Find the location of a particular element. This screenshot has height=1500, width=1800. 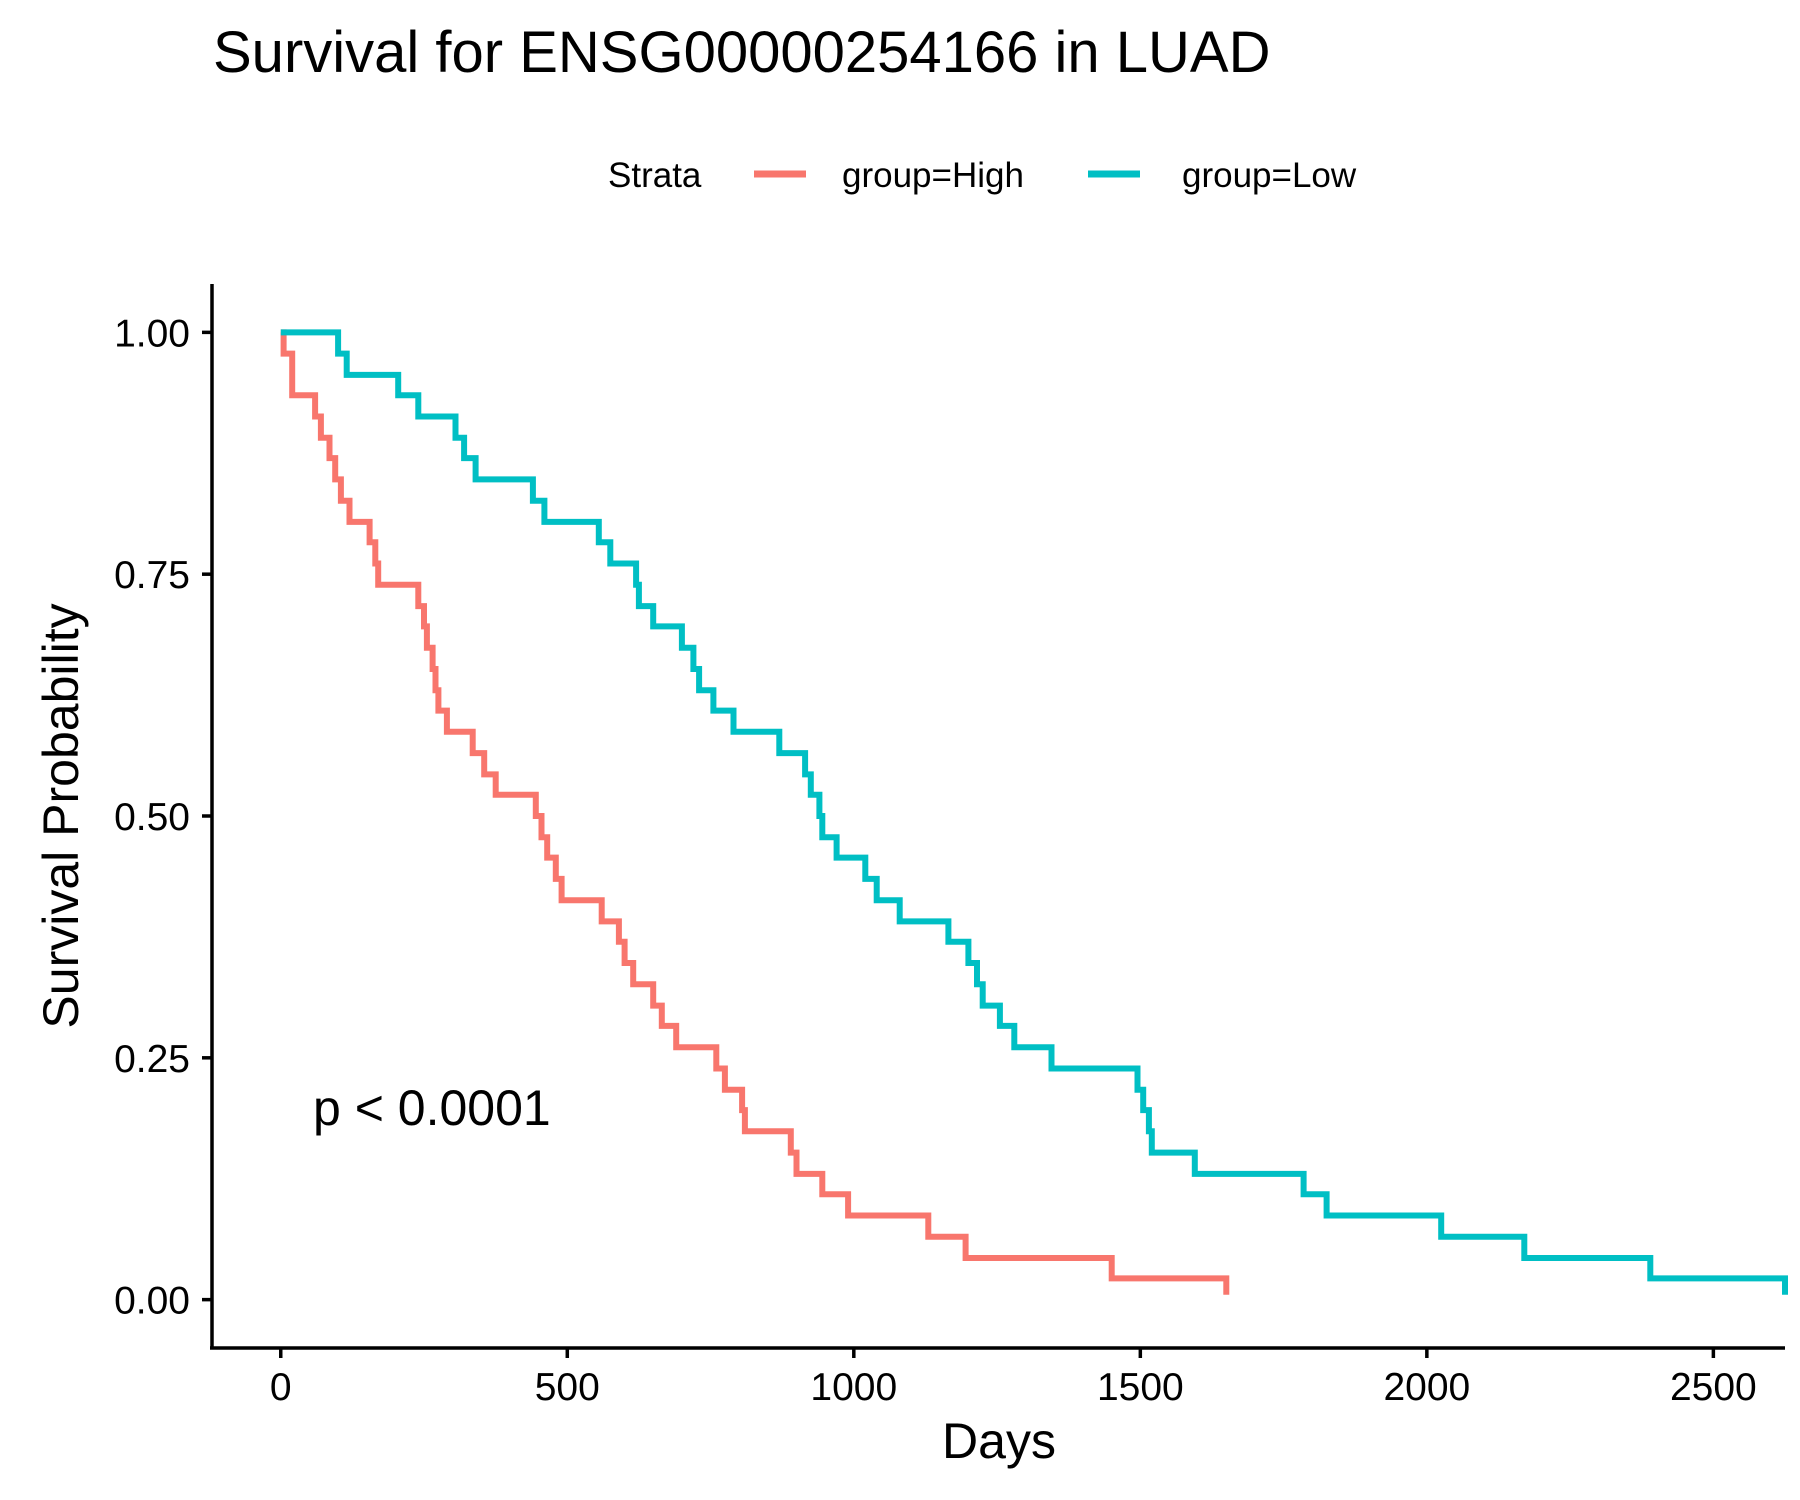

y-tick-label: 0.50 is located at coordinates (152, 817).